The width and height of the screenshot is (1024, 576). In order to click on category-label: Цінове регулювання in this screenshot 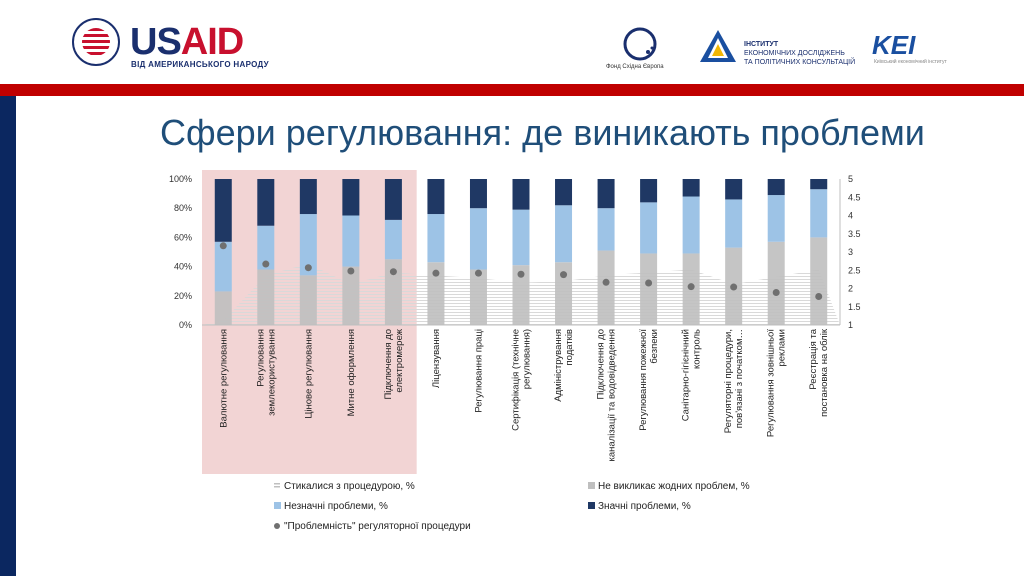, I will do `click(308, 374)`.